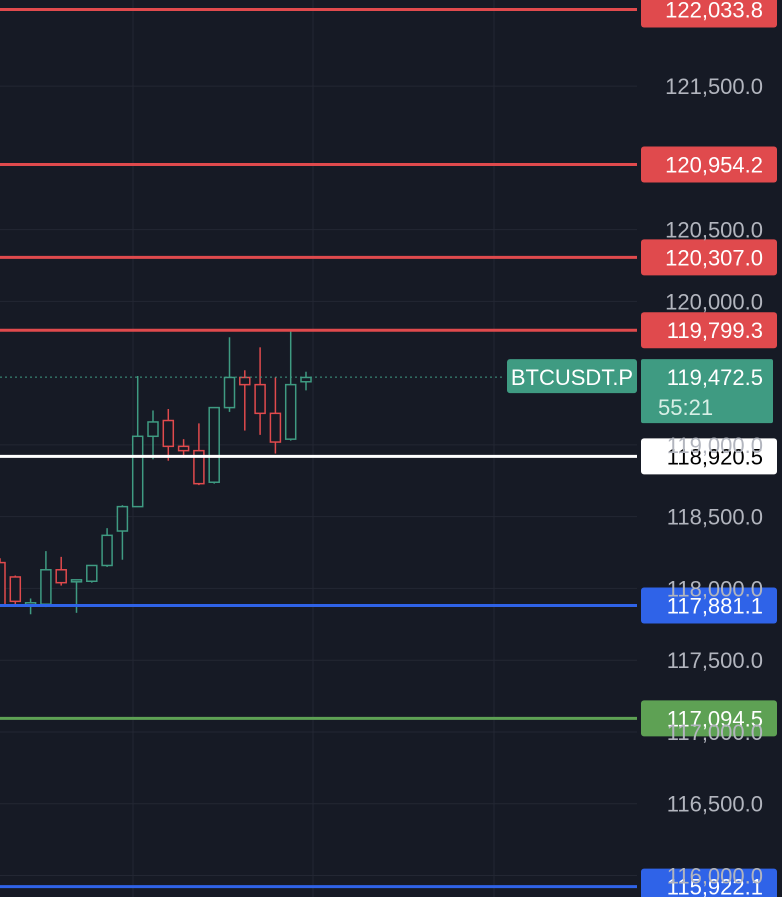  What do you see at coordinates (388, 164) in the screenshot?
I see `level: 120,954.2` at bounding box center [388, 164].